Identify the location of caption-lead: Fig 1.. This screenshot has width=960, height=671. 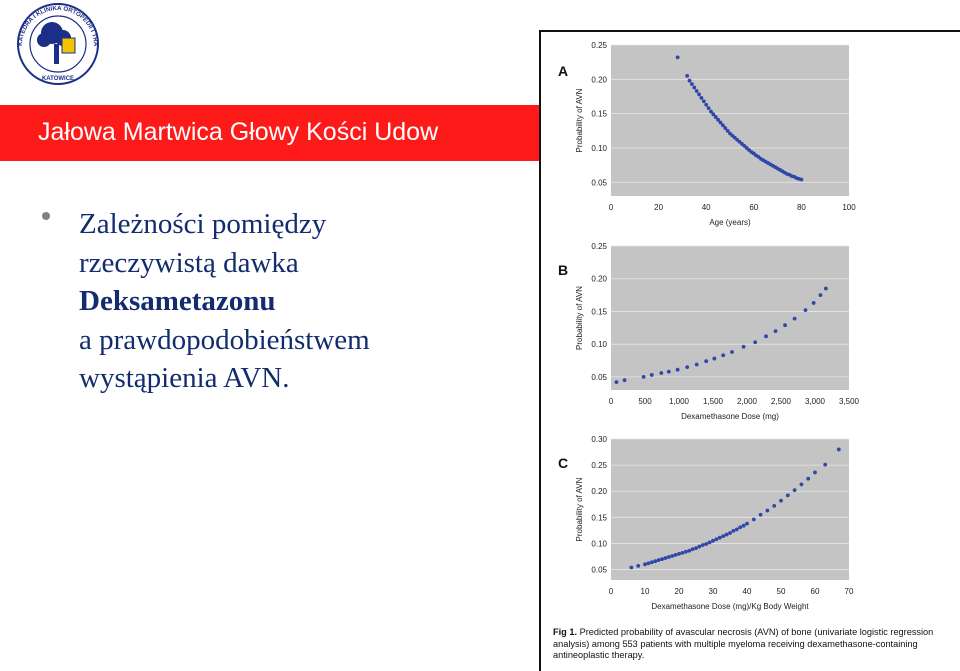
(565, 632).